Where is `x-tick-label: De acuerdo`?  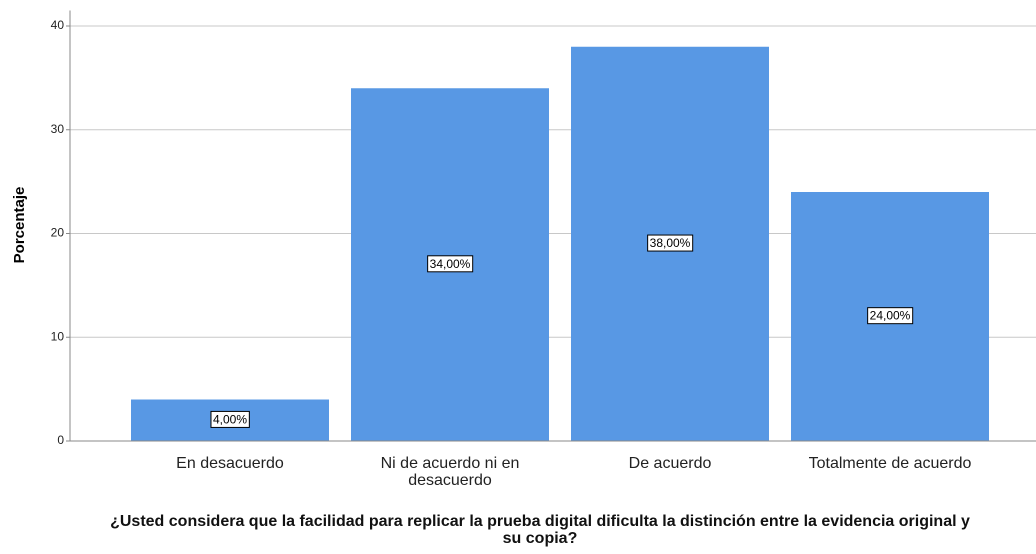 x-tick-label: De acuerdo is located at coordinates (670, 463).